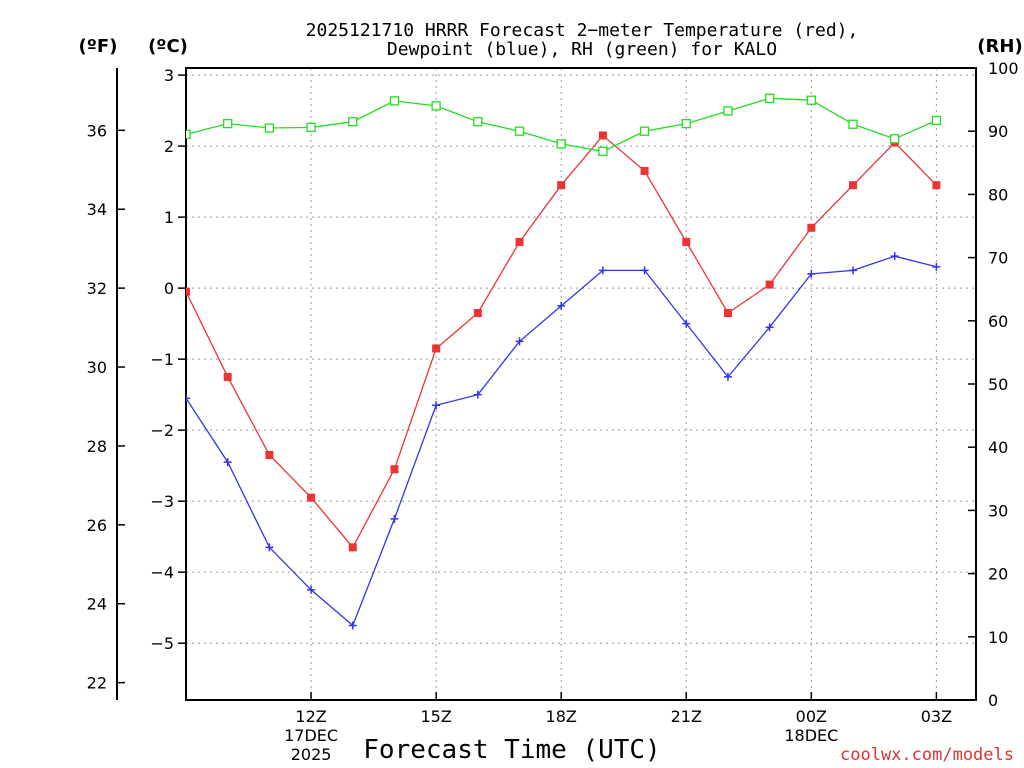 Image resolution: width=1024 pixels, height=768 pixels. I want to click on fahrenheit-tick-label: 24, so click(97, 604).